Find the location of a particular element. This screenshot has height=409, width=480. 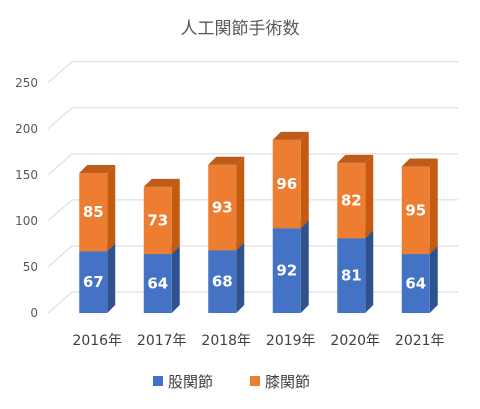

data-label: 96 is located at coordinates (286, 184).